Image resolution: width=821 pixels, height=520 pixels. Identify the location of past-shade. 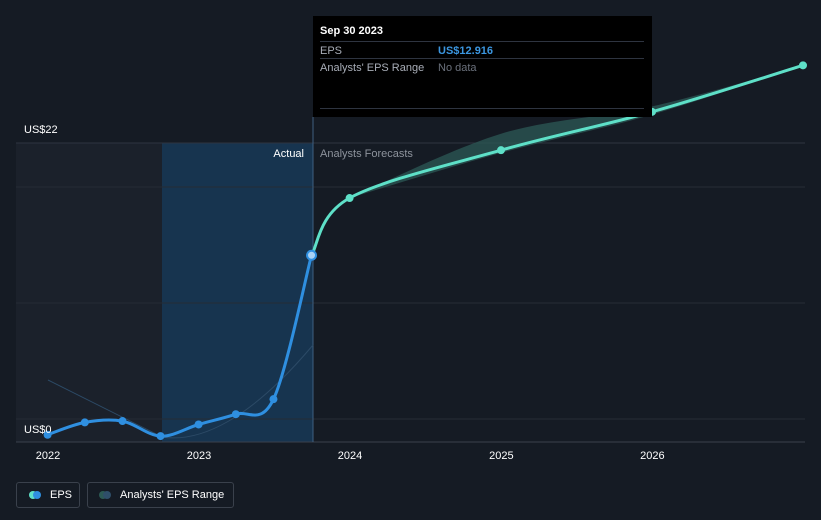
(89, 292).